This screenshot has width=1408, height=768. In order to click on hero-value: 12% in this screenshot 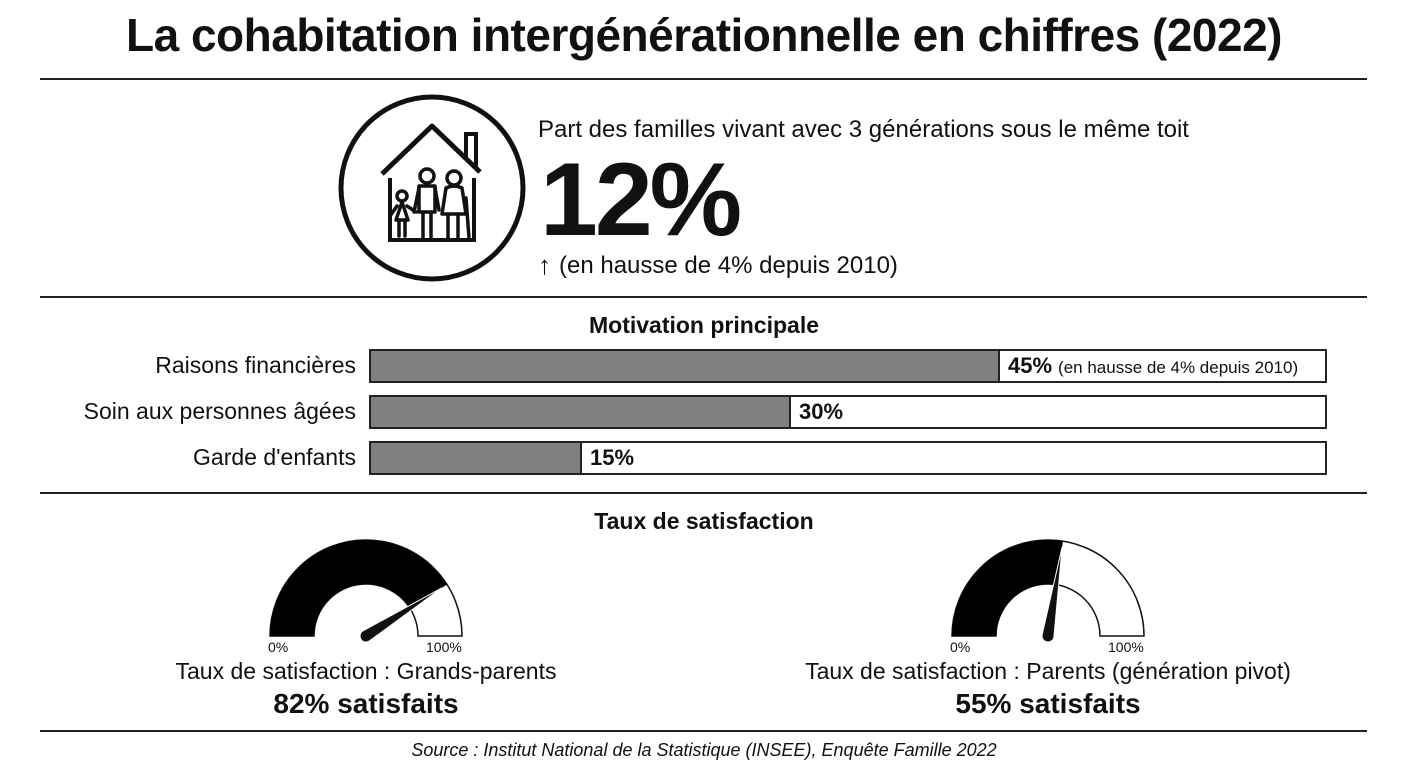, I will do `click(641, 200)`.